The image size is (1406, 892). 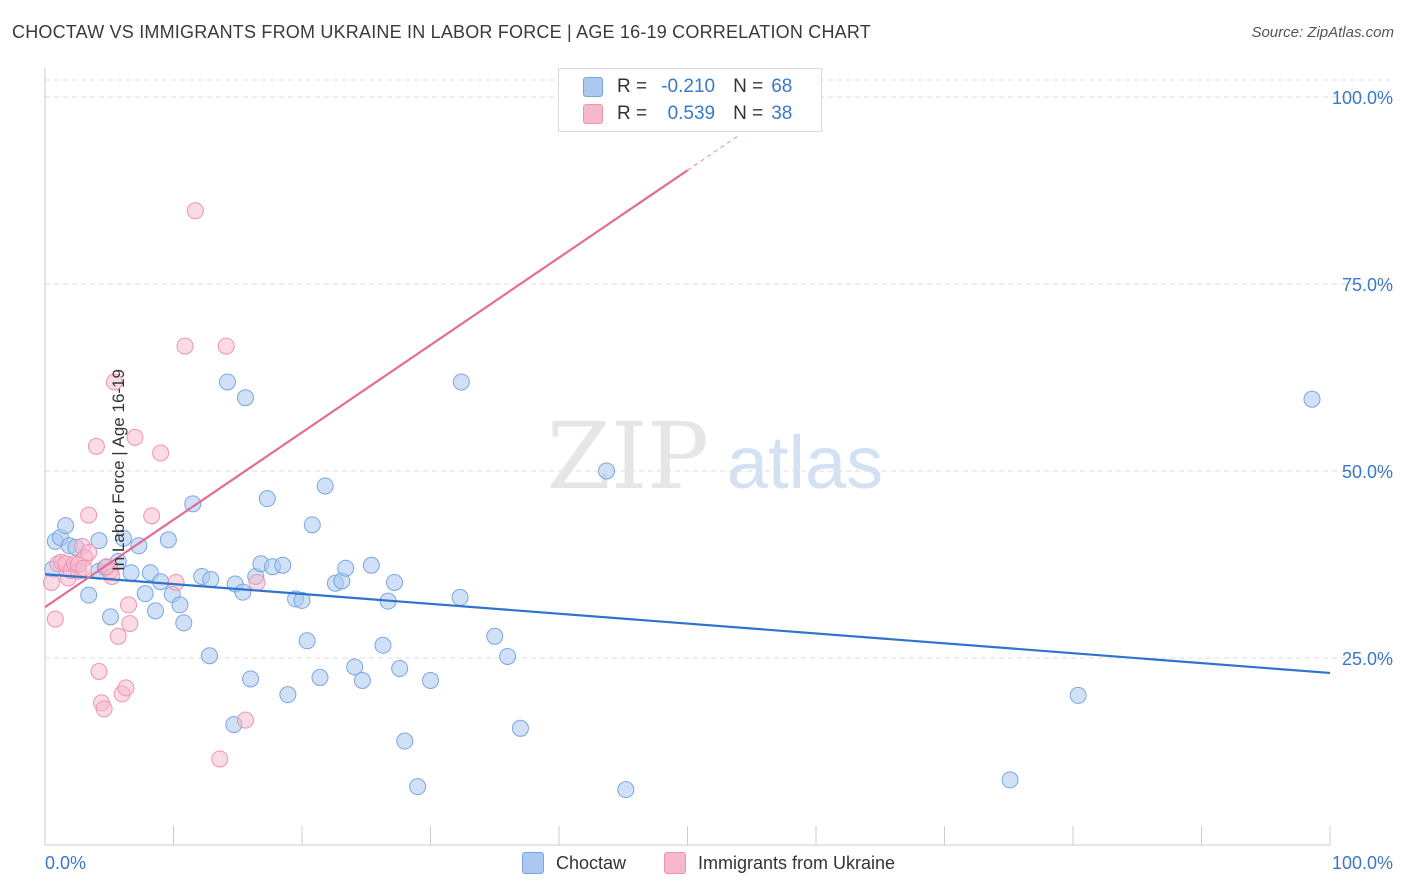 I want to click on y-axis-label: In Labor Force | Age 16-19, so click(x=118, y=470).